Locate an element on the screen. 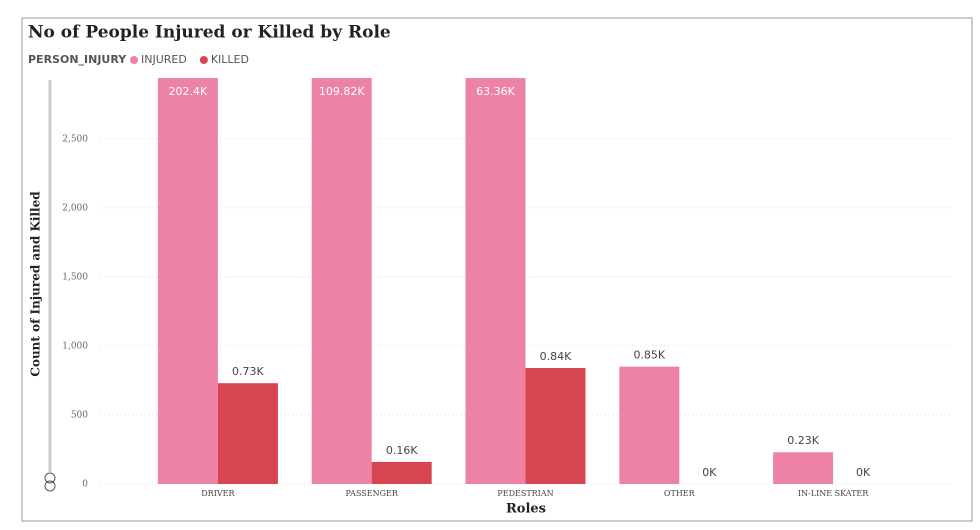 The width and height of the screenshot is (980, 530). x-tick-label: PASSENGER is located at coordinates (372, 493).